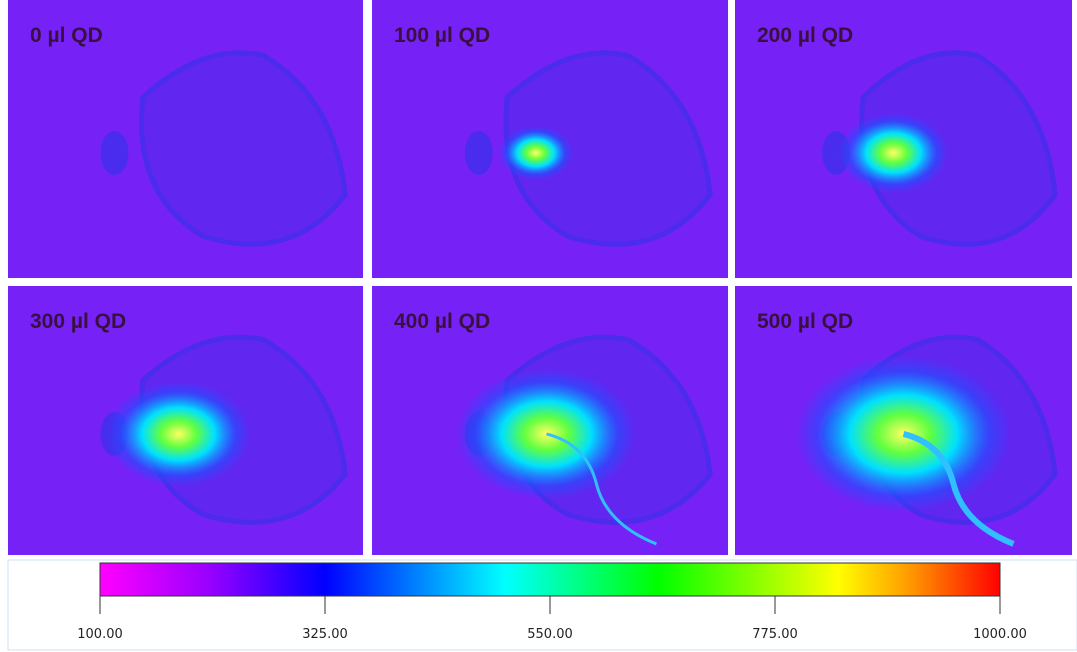 This screenshot has height=652, width=1077. I want to click on panel-label: 100 µl QD, so click(442, 35).